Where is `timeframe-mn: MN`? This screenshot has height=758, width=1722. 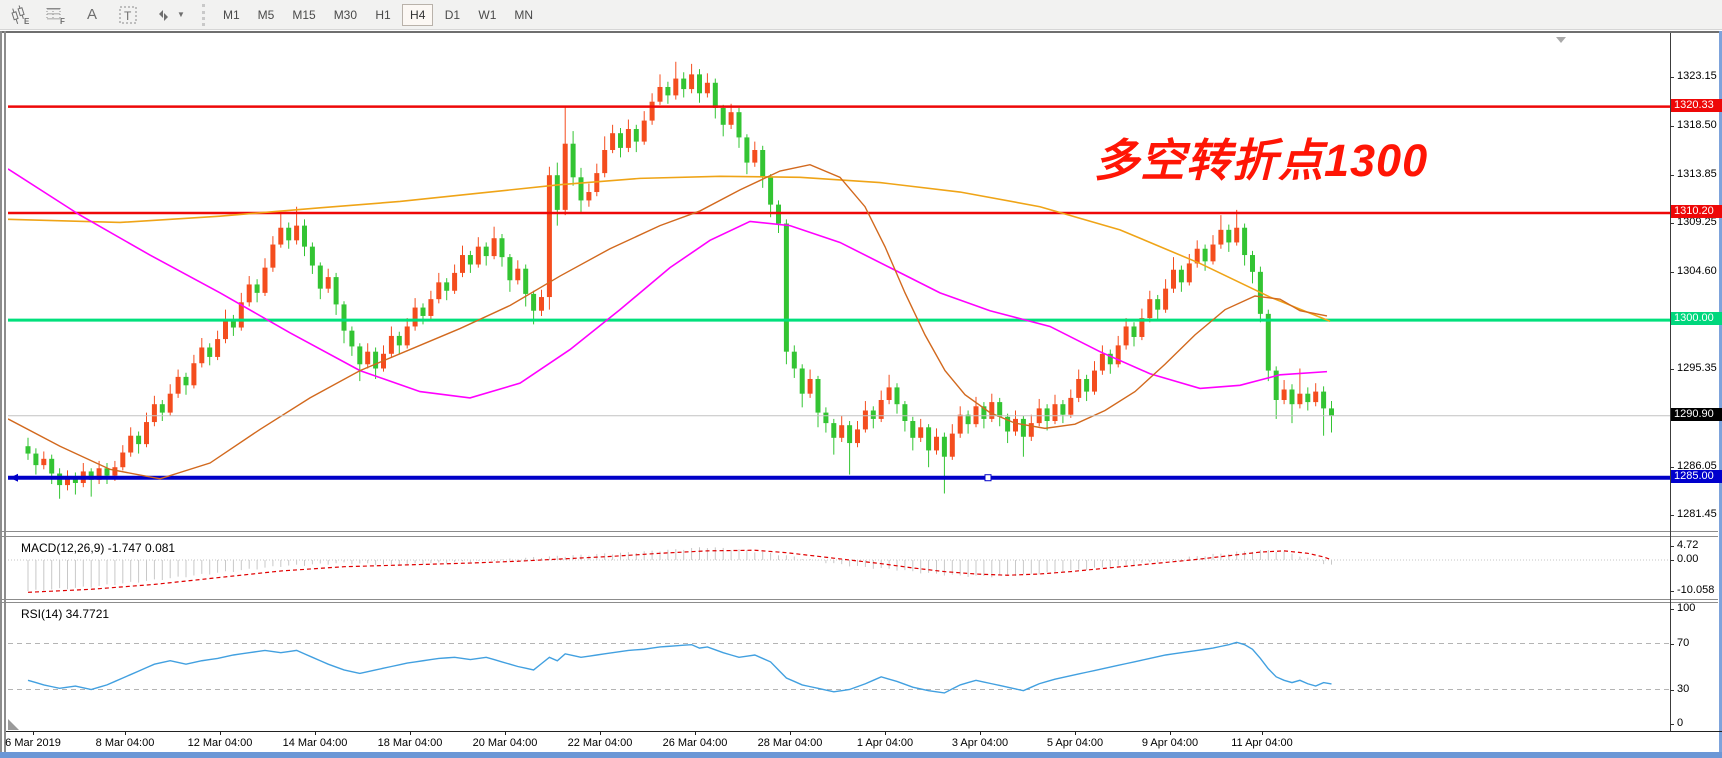
timeframe-mn: MN is located at coordinates (524, 14).